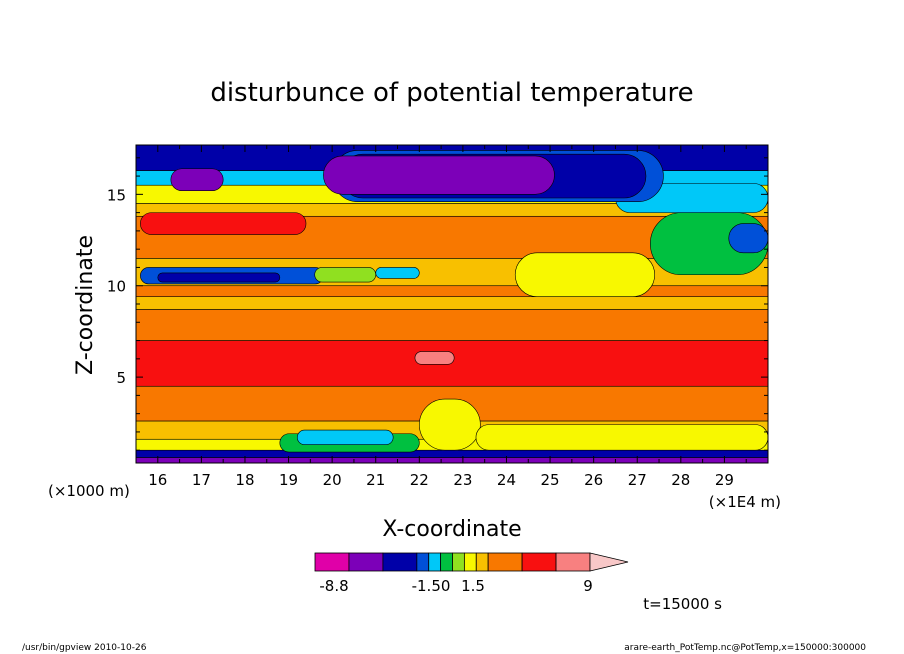 This screenshot has height=654, width=904. I want to click on x-tick-label: 23, so click(462, 480).